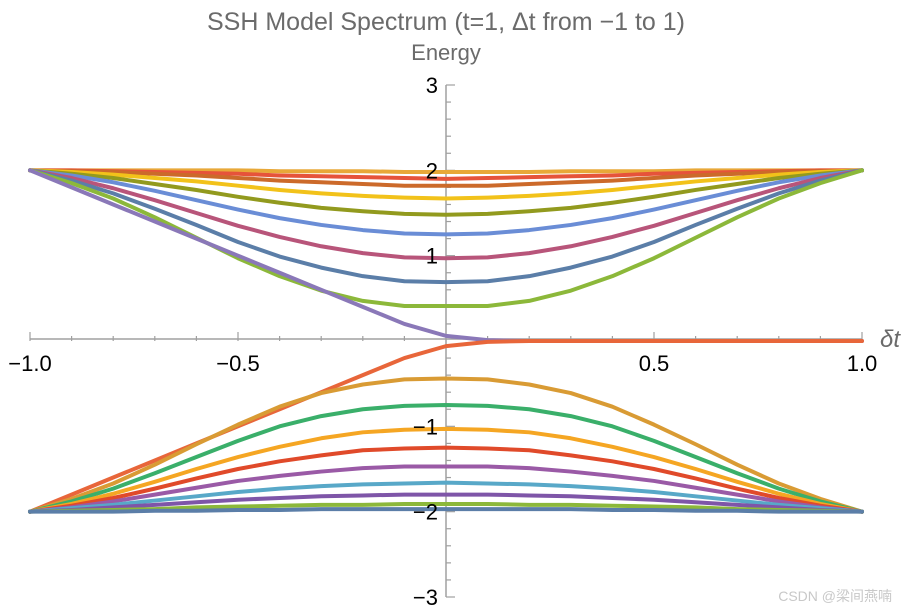 The image size is (908, 612). What do you see at coordinates (432, 256) in the screenshot?
I see `y-tick-label: 1` at bounding box center [432, 256].